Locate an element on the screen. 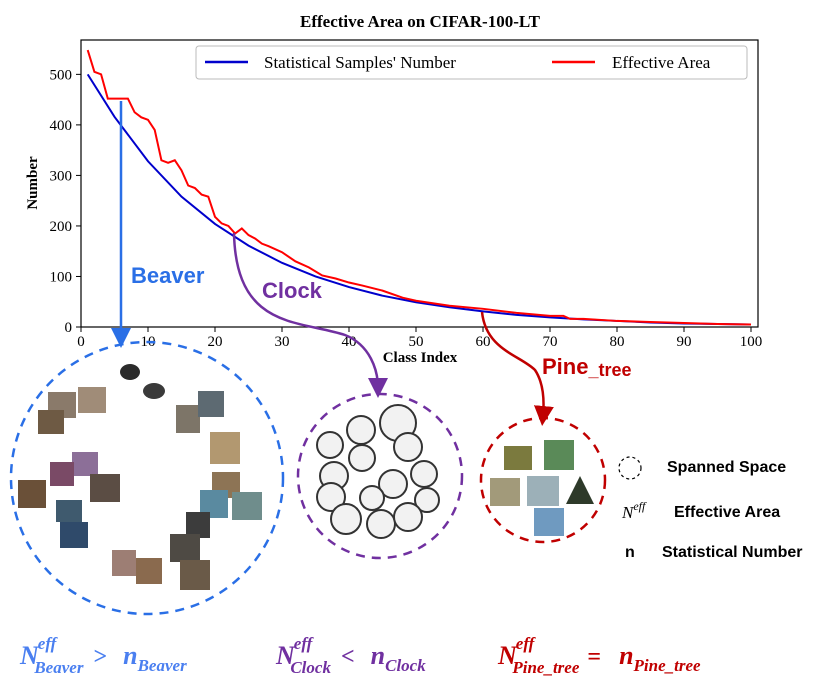 The width and height of the screenshot is (823, 677). y-tick-label: 400 is located at coordinates (61, 126).